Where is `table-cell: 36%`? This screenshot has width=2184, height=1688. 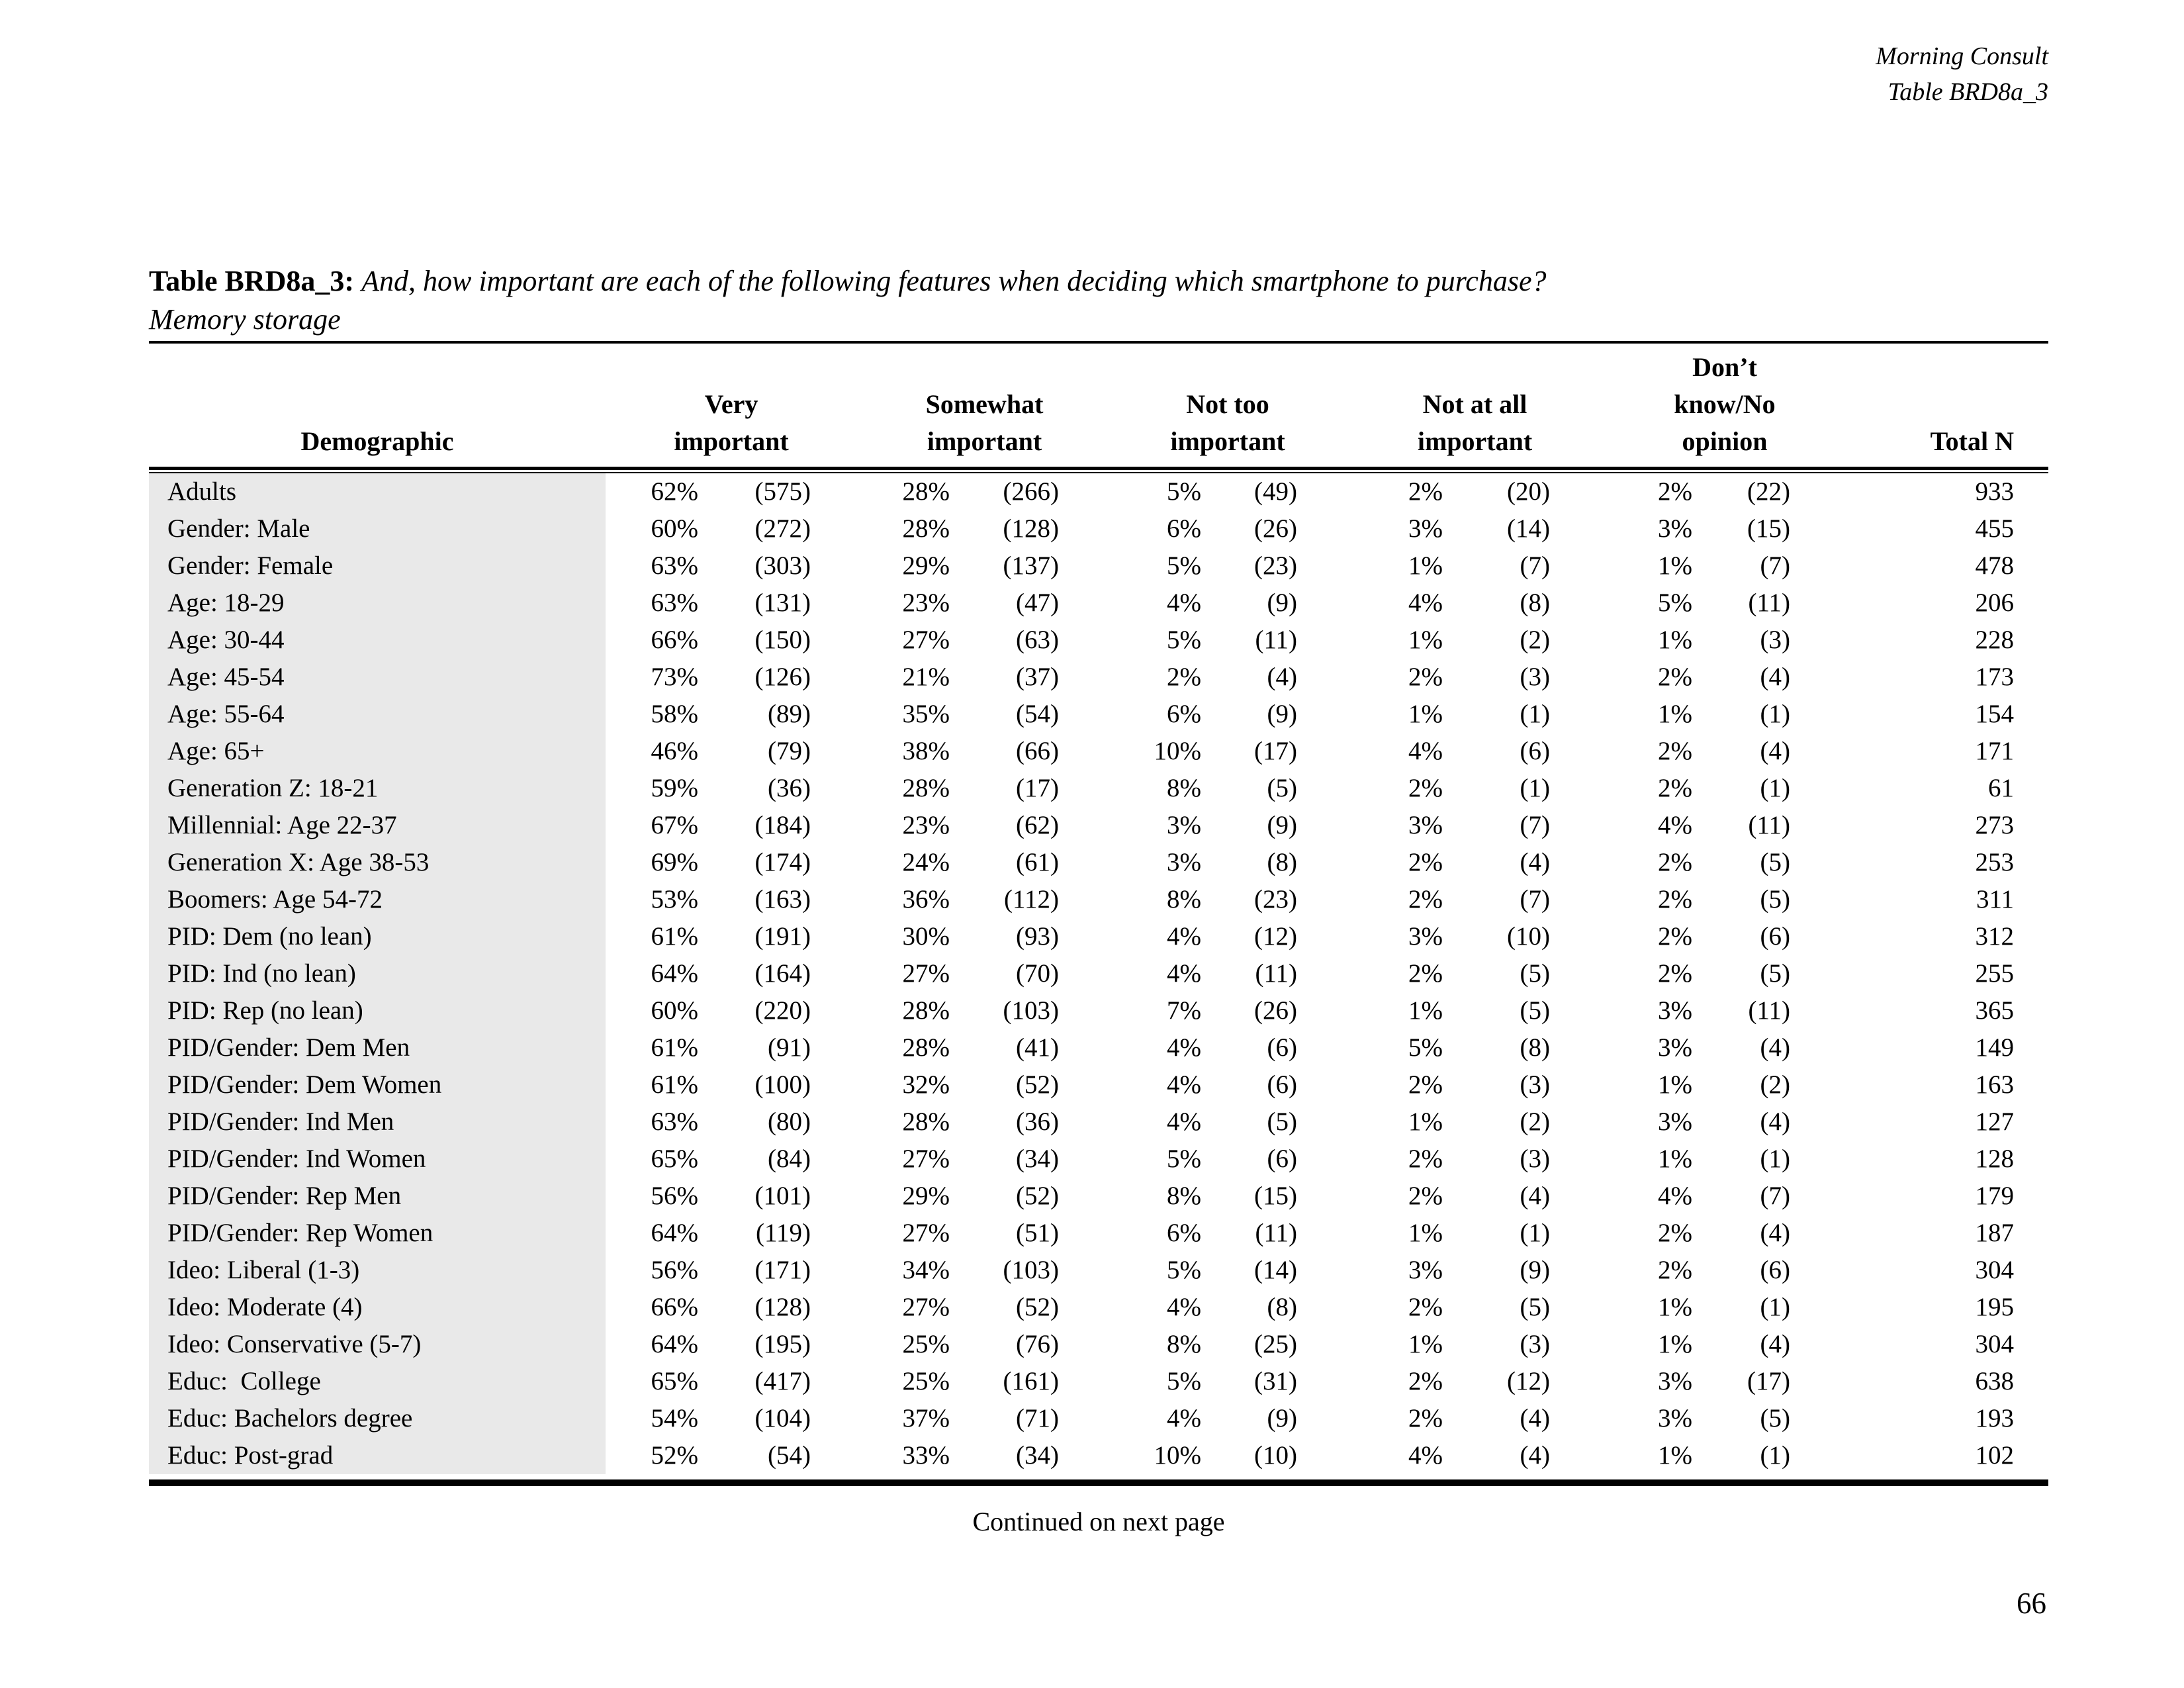
table-cell: 36% is located at coordinates (926, 899).